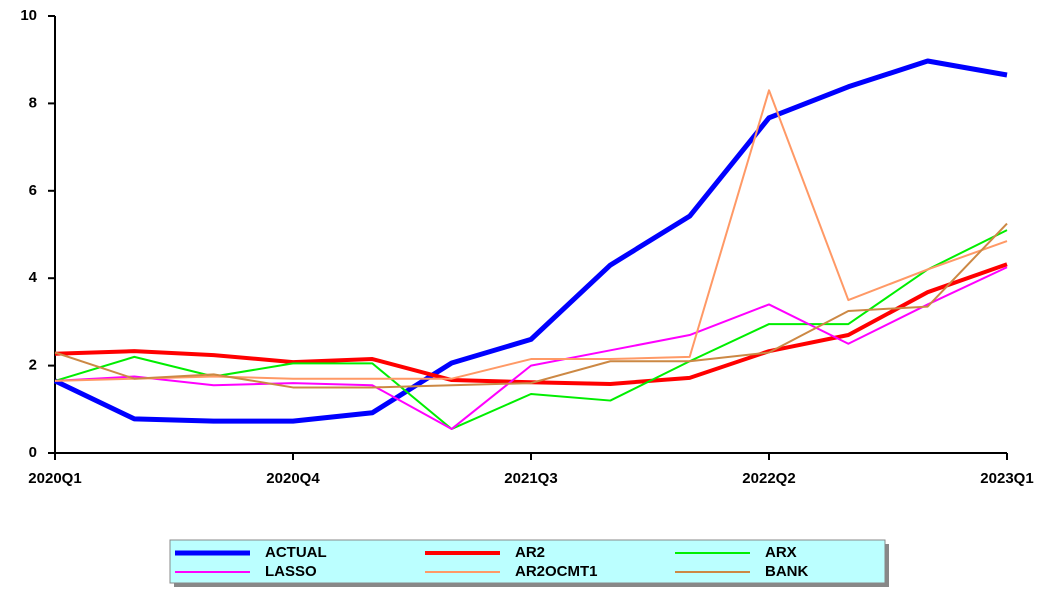  I want to click on x-tick-label: 2022Q2, so click(768, 478).